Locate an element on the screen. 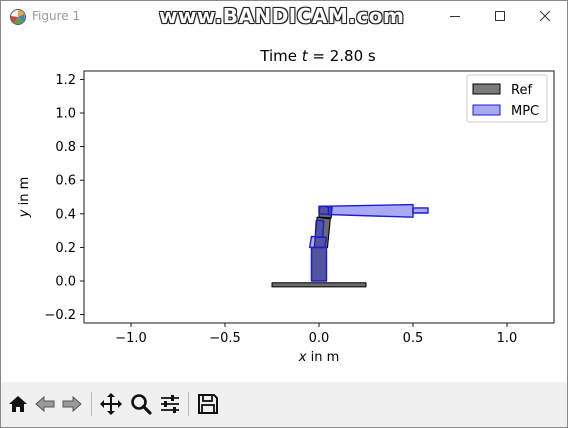 The width and height of the screenshot is (568, 428). y-tick-label: 1.0 is located at coordinates (65, 114).